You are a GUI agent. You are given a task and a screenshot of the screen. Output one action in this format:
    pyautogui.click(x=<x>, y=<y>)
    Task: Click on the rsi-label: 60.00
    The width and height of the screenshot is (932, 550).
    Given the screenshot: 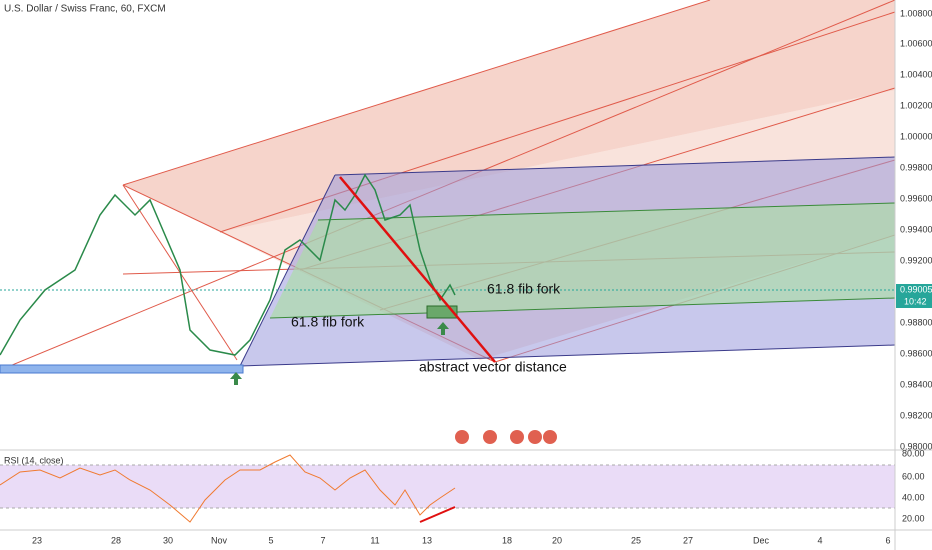 What is the action you would take?
    pyautogui.click(x=913, y=476)
    